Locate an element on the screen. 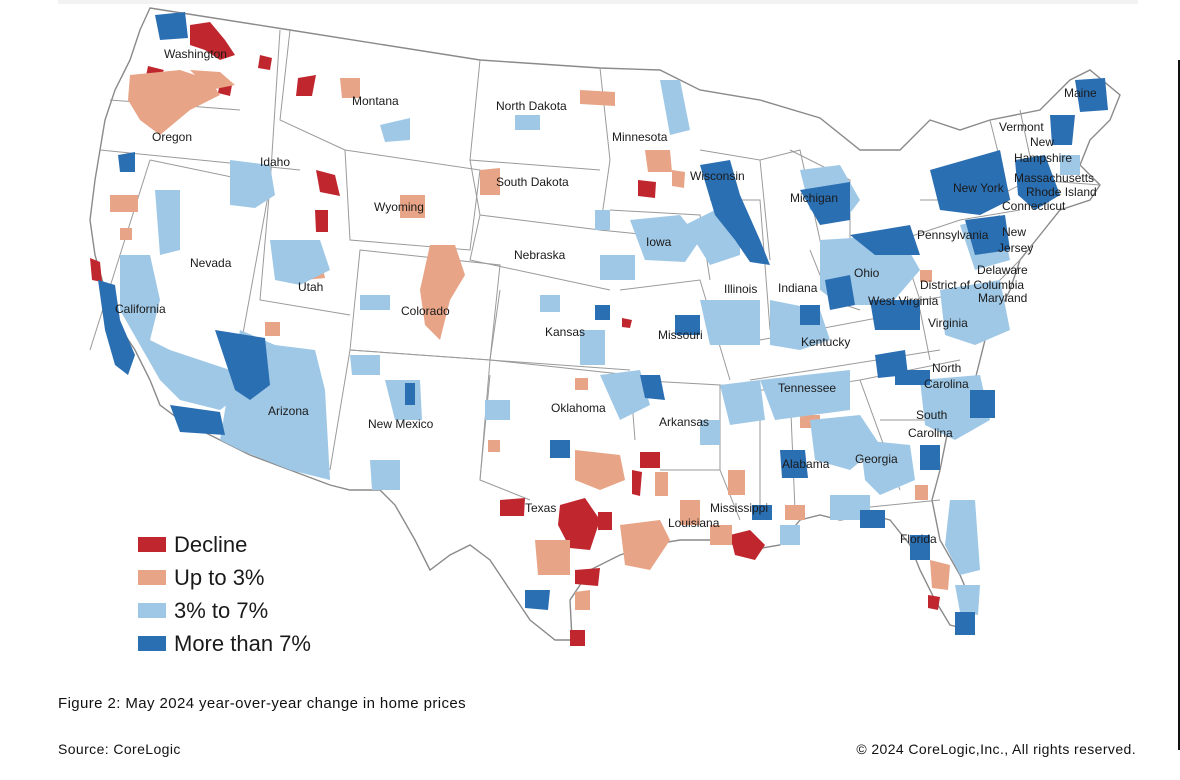 The image size is (1180, 780). state-label: Rhode Island is located at coordinates (1061, 192).